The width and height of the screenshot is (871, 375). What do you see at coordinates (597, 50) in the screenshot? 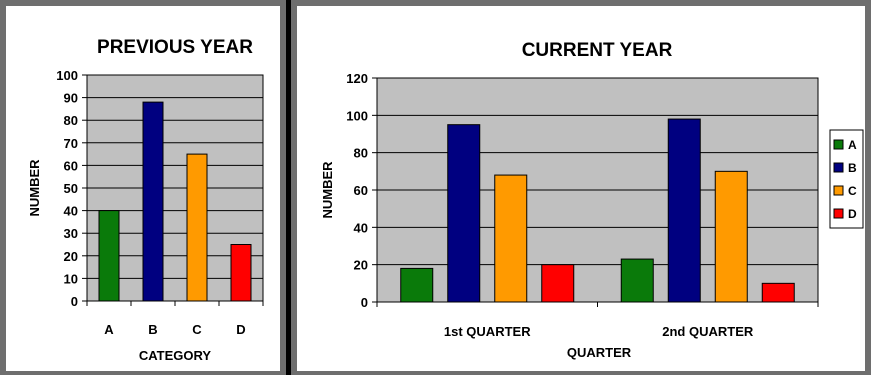
I see `current-year-chart-title: CURRENT YEAR` at bounding box center [597, 50].